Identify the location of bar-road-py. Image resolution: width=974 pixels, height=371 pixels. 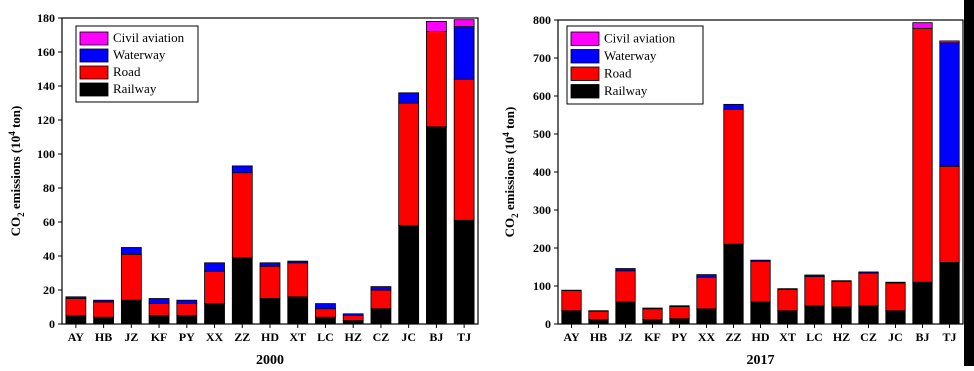
(679, 313).